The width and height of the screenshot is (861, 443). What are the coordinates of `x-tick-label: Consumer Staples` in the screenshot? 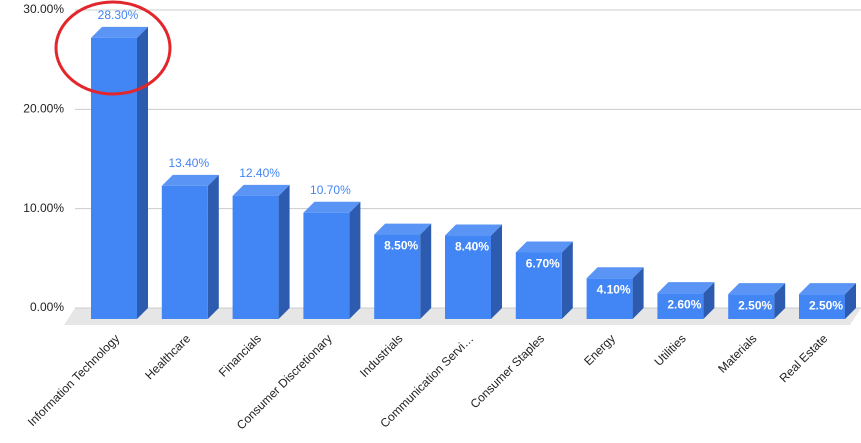 It's located at (507, 371).